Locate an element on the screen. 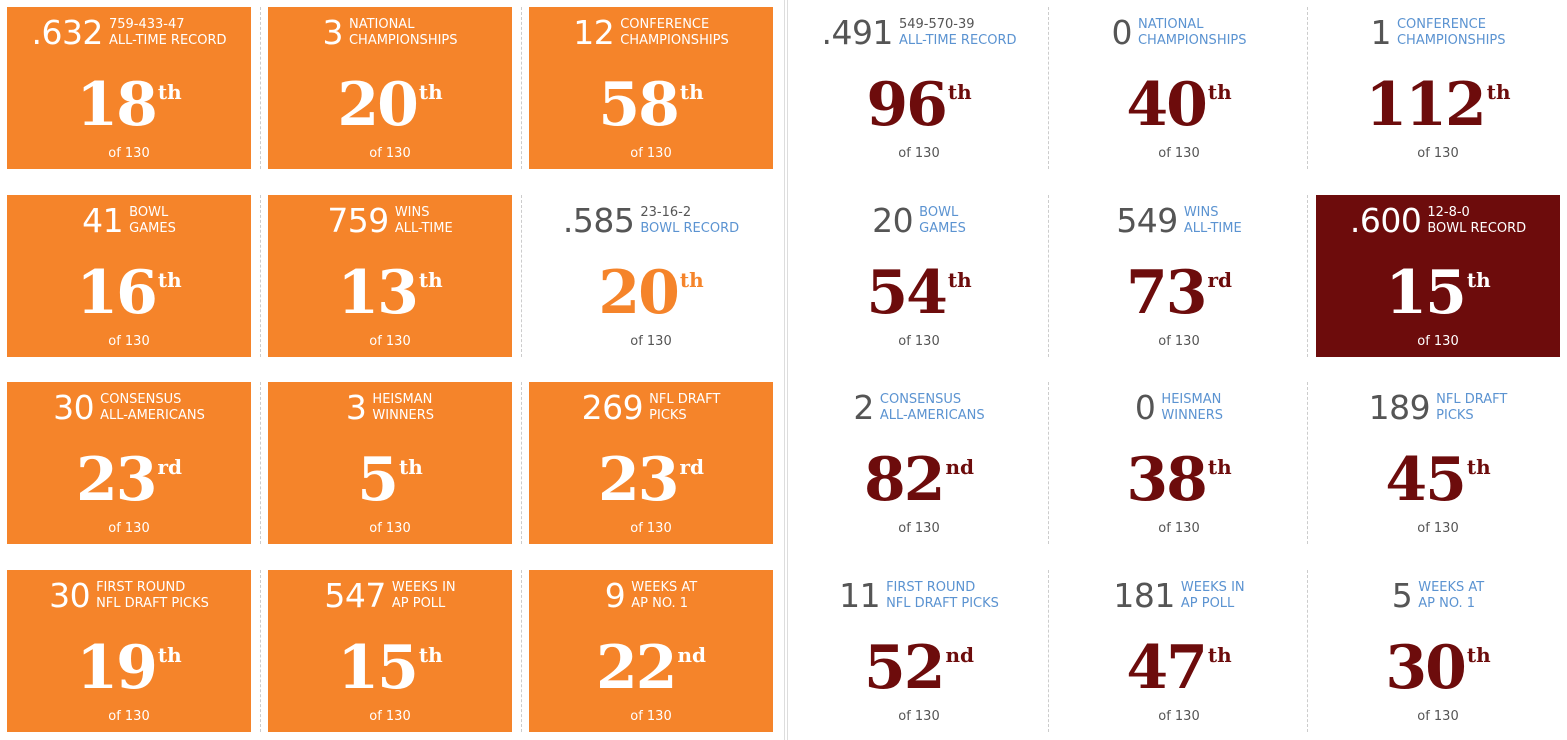 The width and height of the screenshot is (1567, 740). stat-value: 189 is located at coordinates (1399, 407).